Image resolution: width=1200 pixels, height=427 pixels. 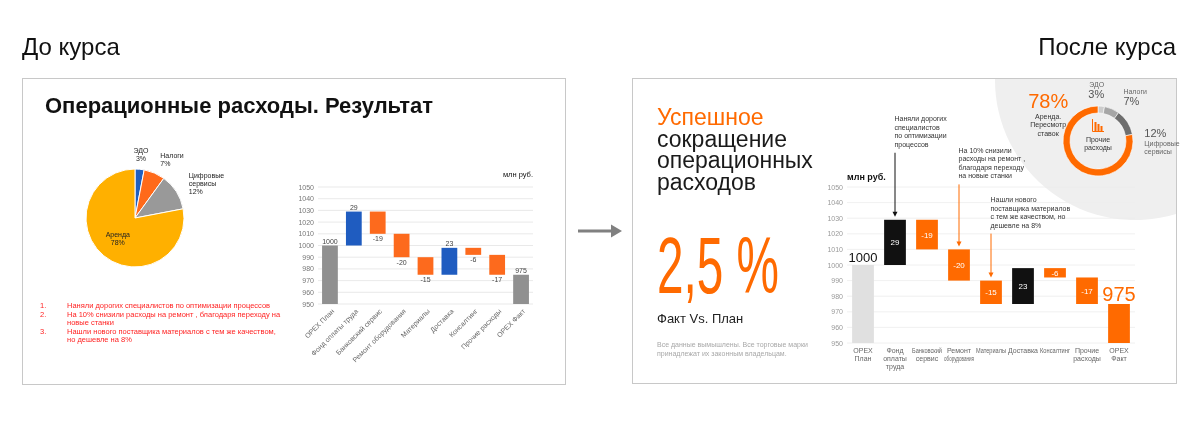 What do you see at coordinates (991, 293) in the screenshot?
I see `data-label: -15` at bounding box center [991, 293].